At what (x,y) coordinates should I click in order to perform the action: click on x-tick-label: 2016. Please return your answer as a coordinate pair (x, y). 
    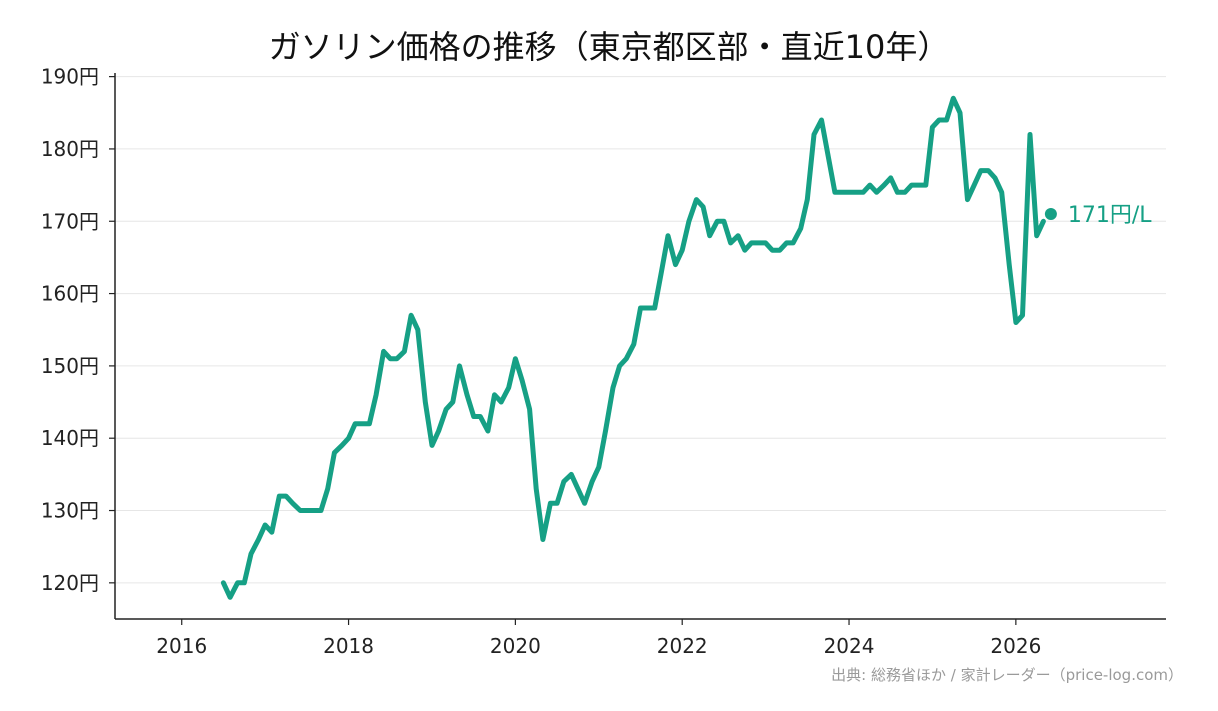
    Looking at the image, I should click on (181, 646).